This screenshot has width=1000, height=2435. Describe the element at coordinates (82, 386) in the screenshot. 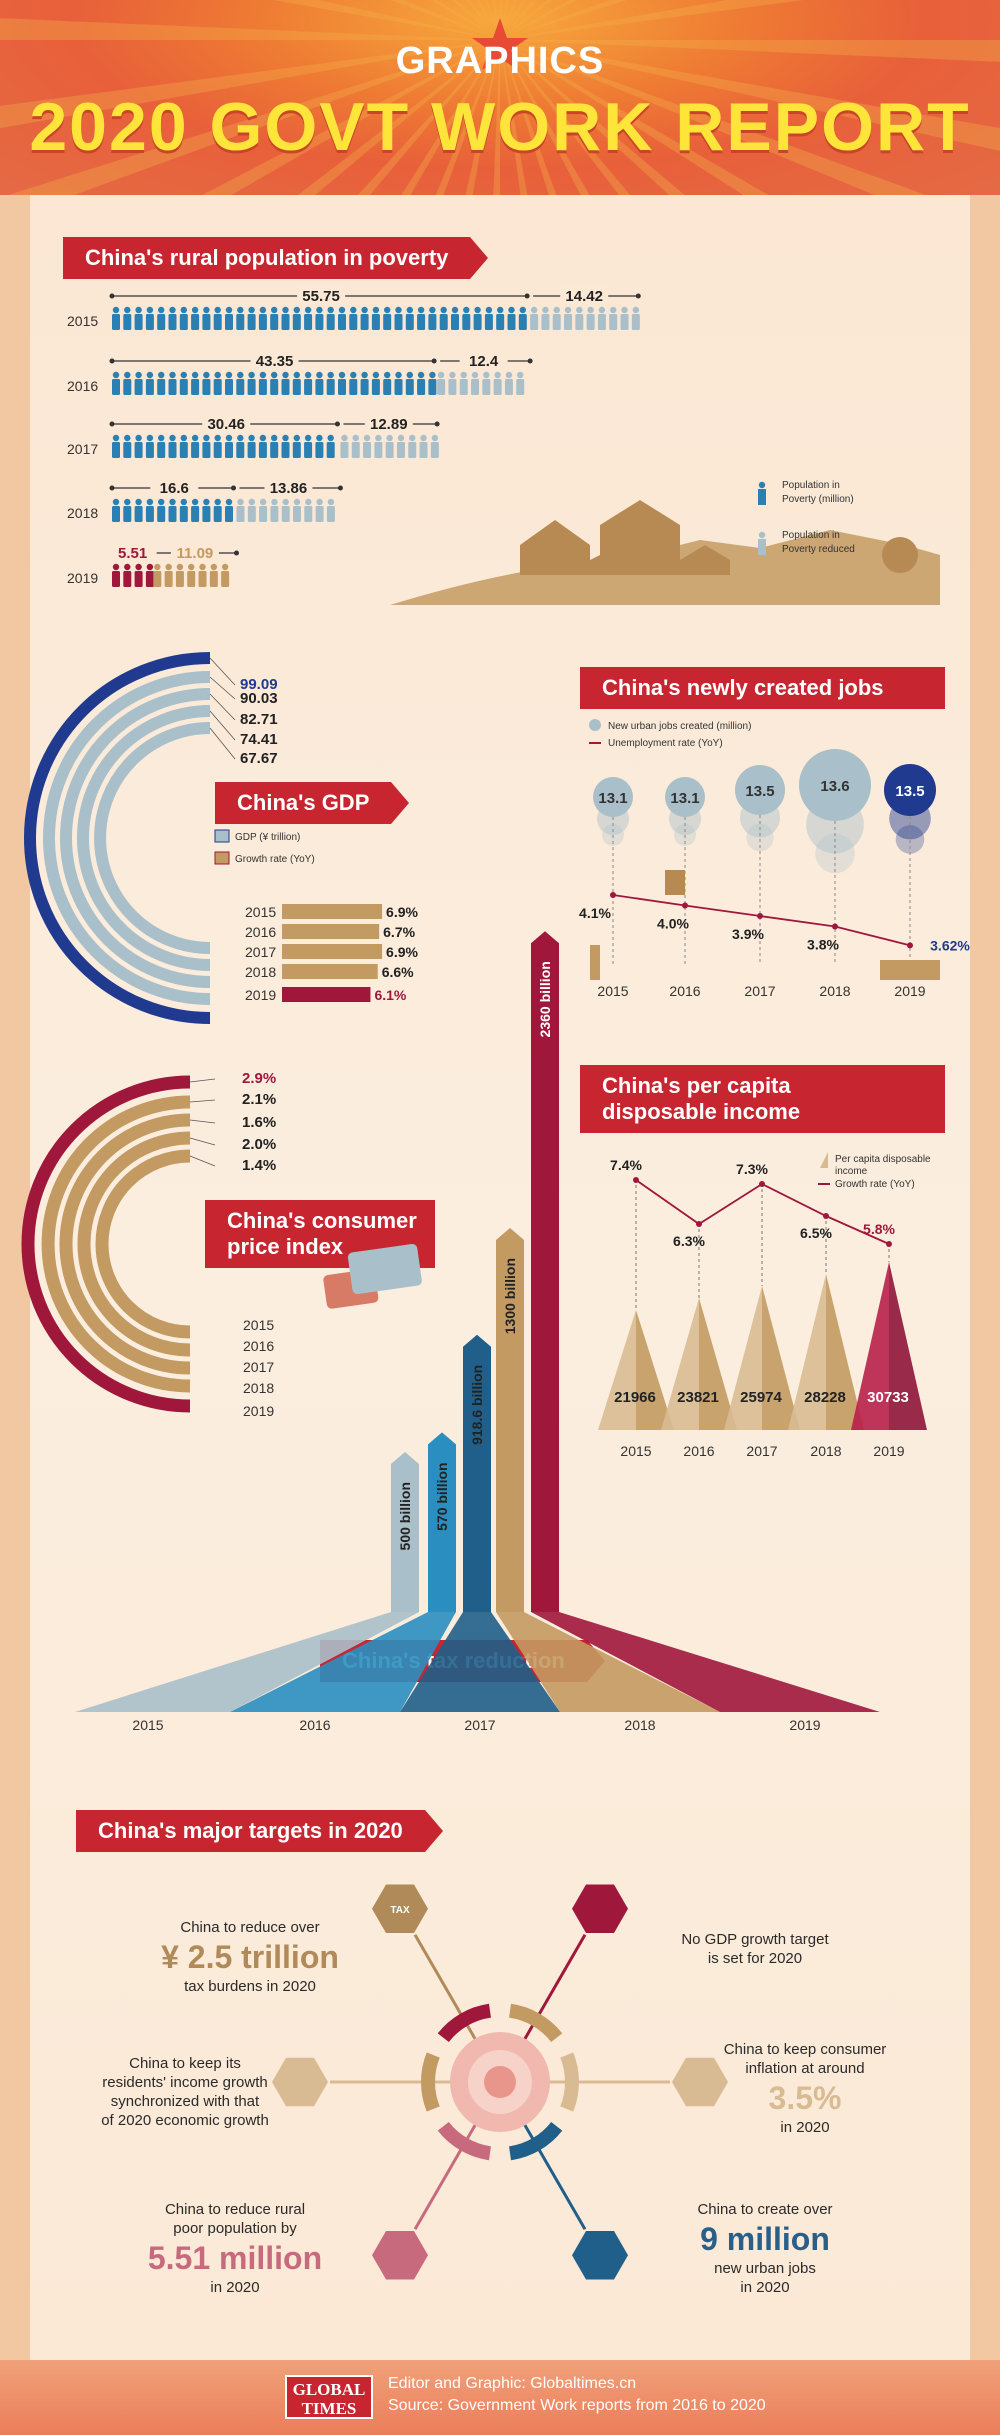

I see `poverty-year-label: 2016` at that location.